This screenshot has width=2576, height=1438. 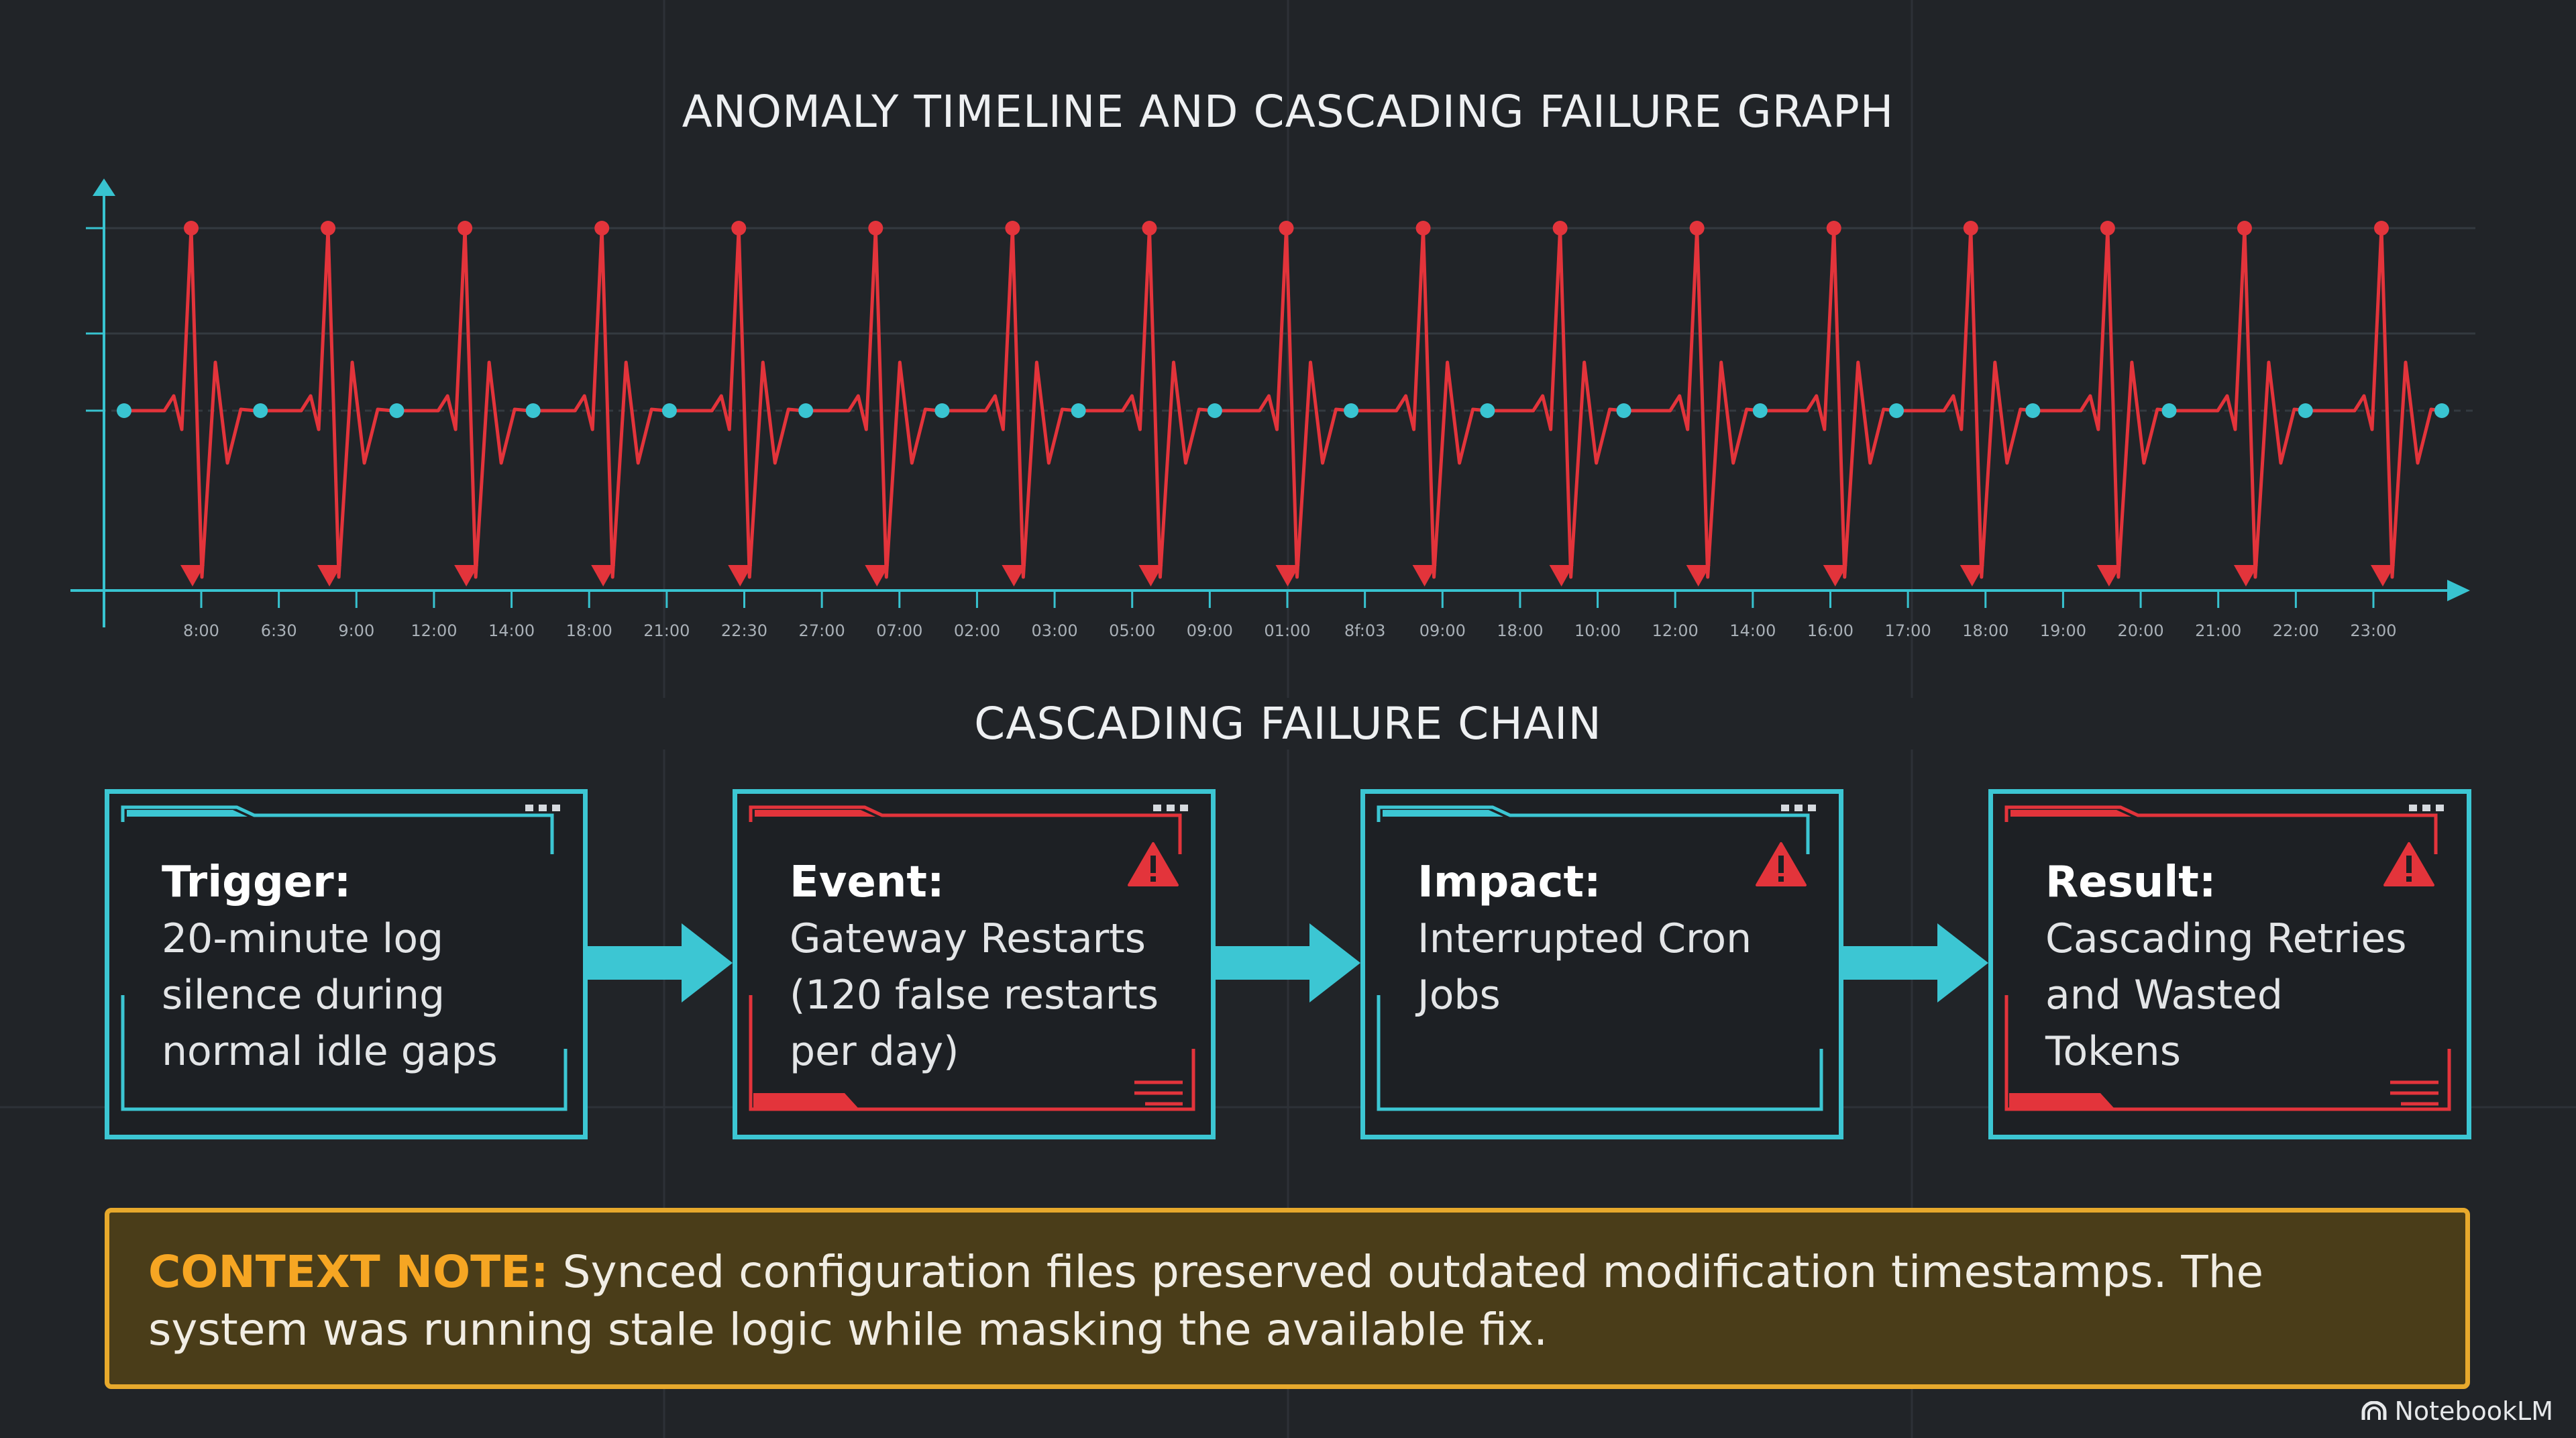 I want to click on card-line: Interrupted Cron, so click(x=1584, y=939).